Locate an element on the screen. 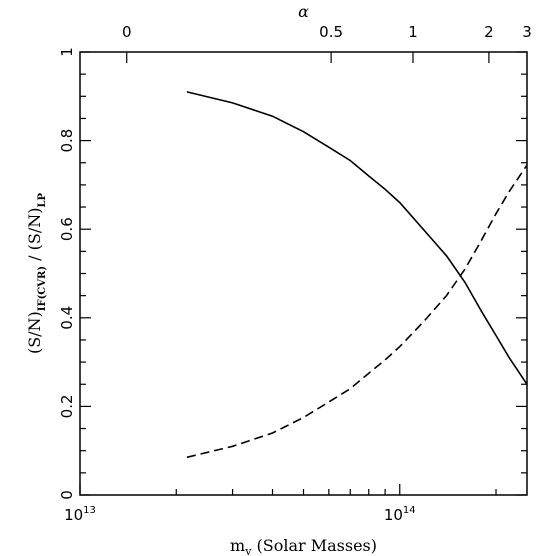 This screenshot has height=556, width=556. top-axis-title: α is located at coordinates (303, 11).